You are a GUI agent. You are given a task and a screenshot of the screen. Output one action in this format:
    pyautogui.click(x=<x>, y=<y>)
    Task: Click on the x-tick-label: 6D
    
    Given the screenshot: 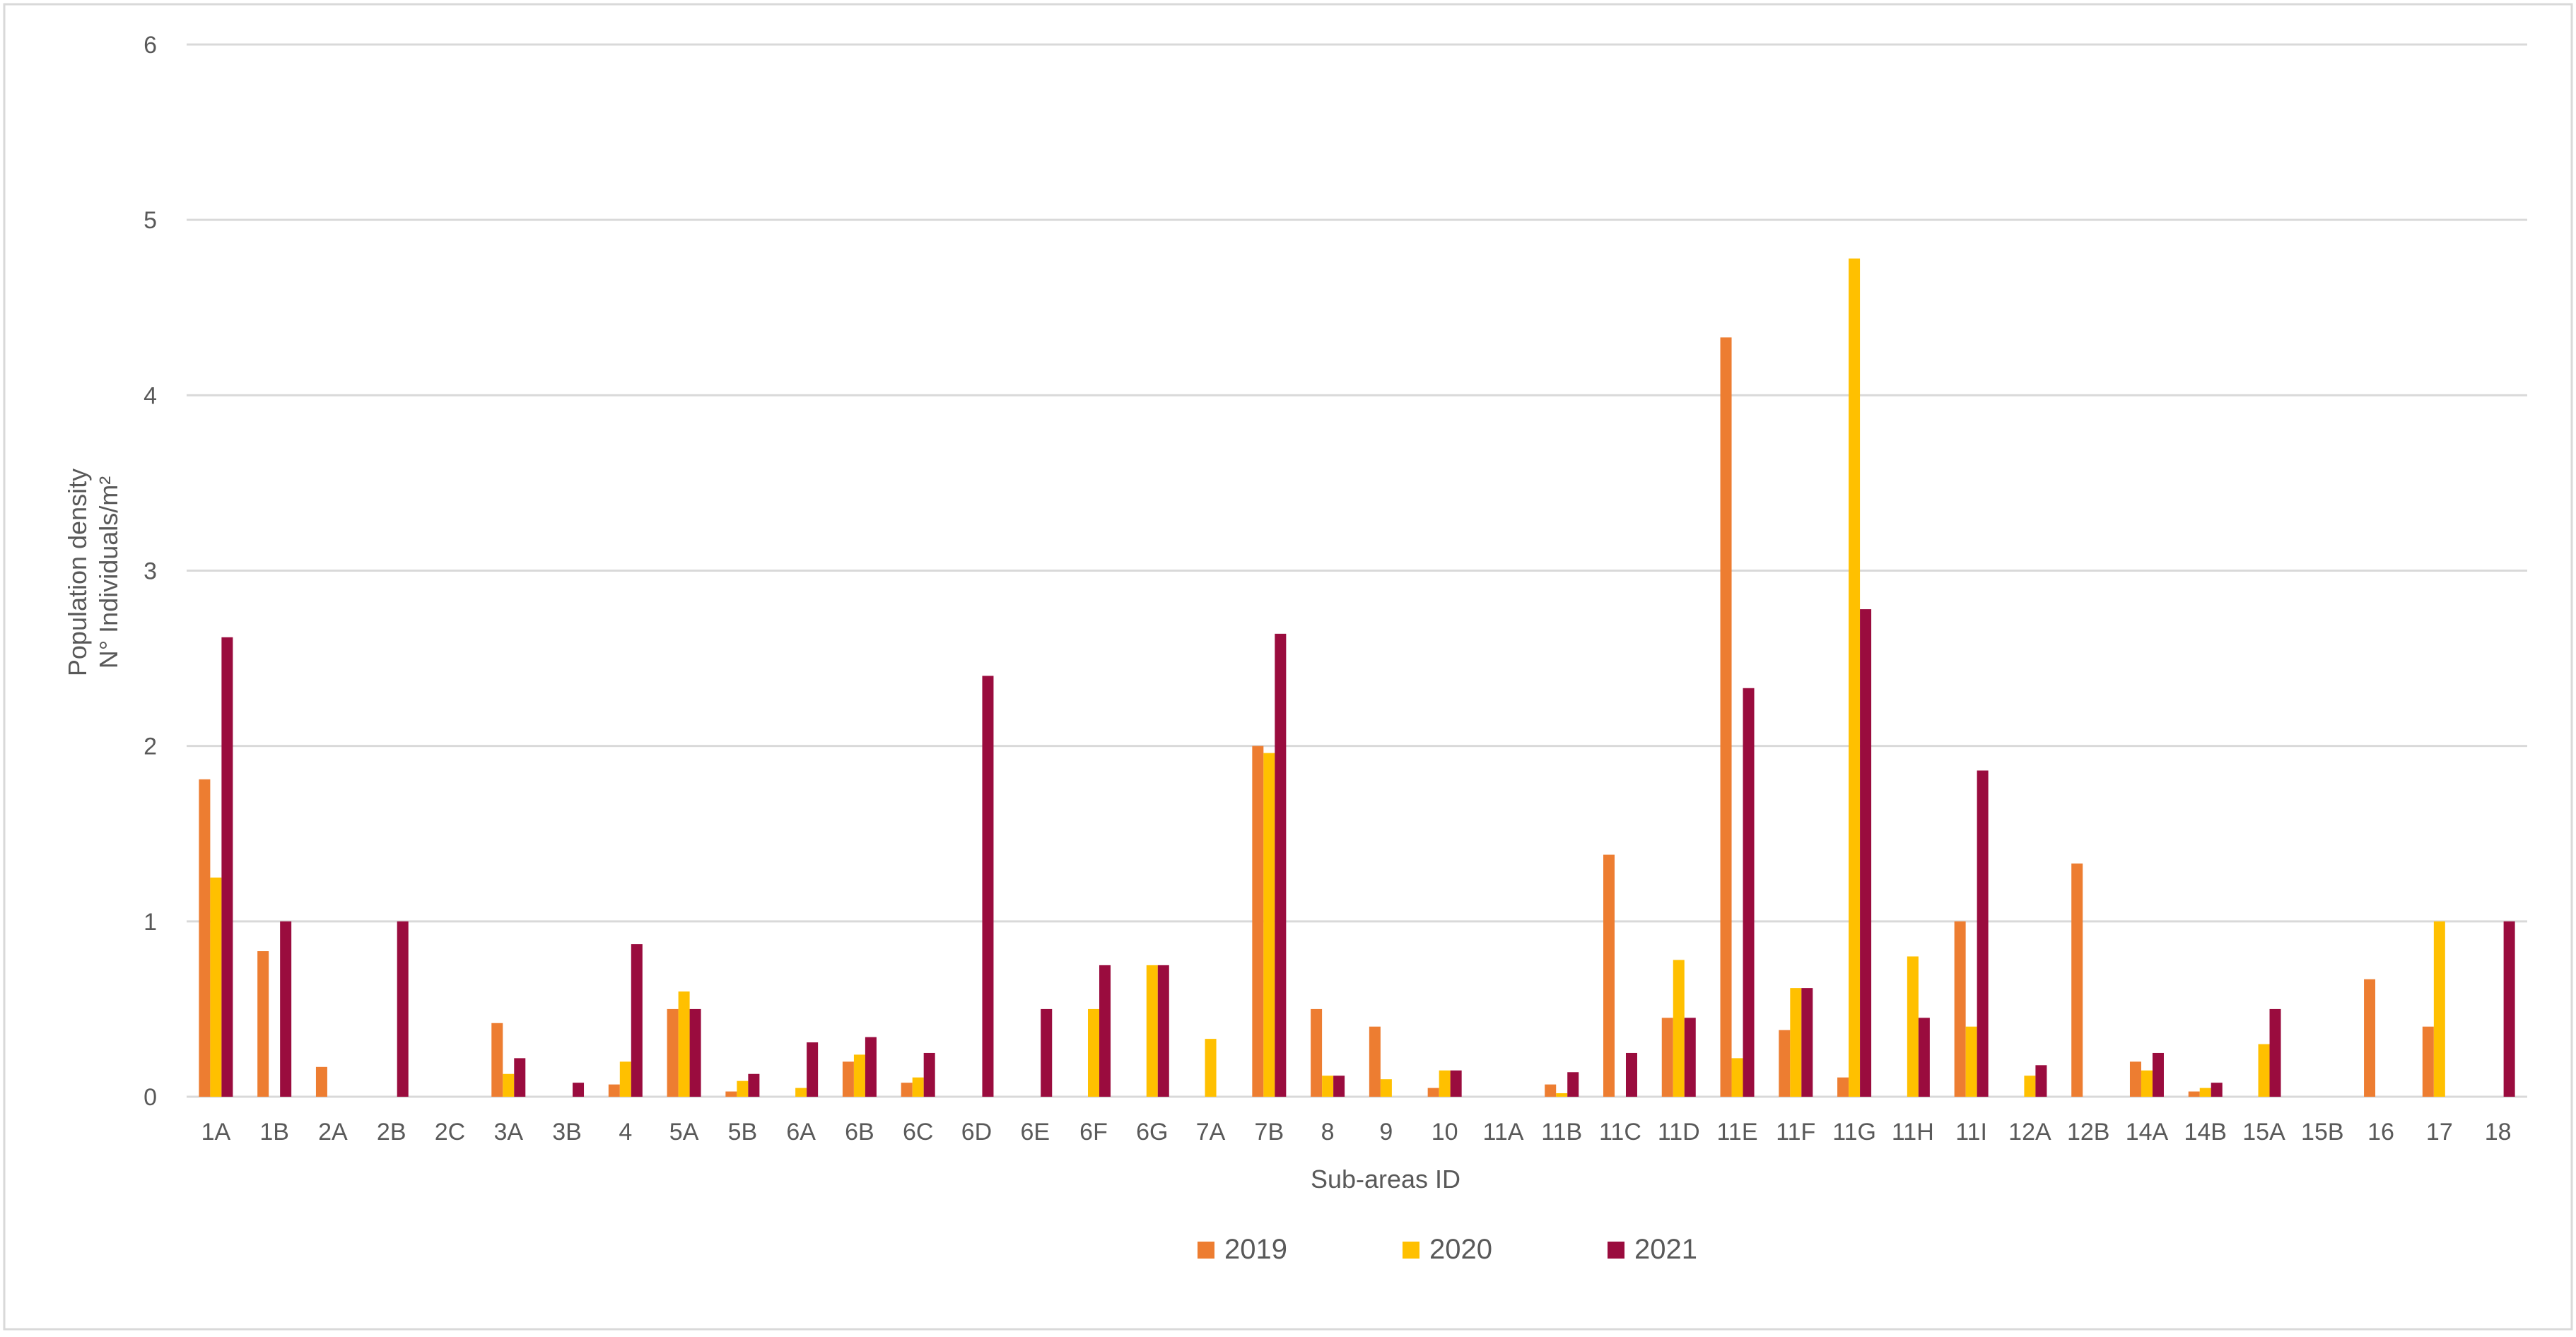 What is the action you would take?
    pyautogui.click(x=977, y=1132)
    